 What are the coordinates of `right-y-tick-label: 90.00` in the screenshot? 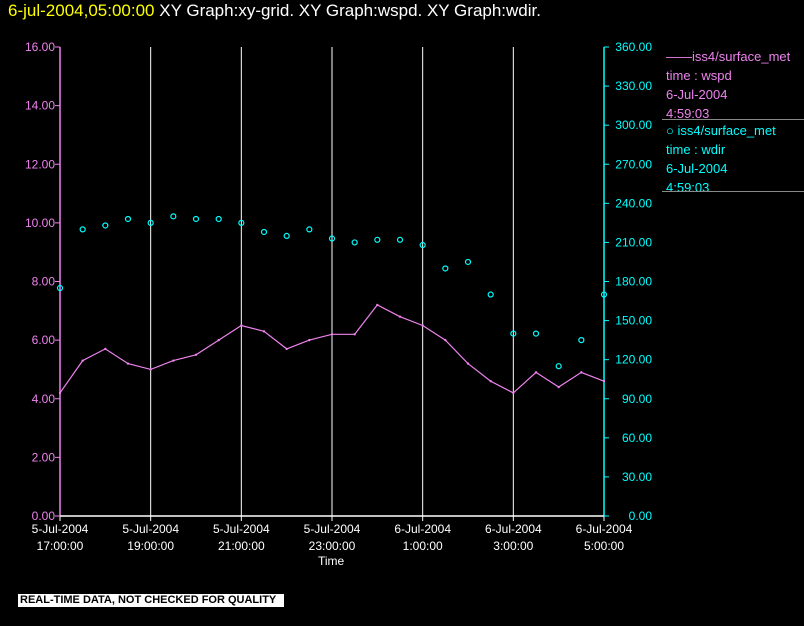 It's located at (637, 399).